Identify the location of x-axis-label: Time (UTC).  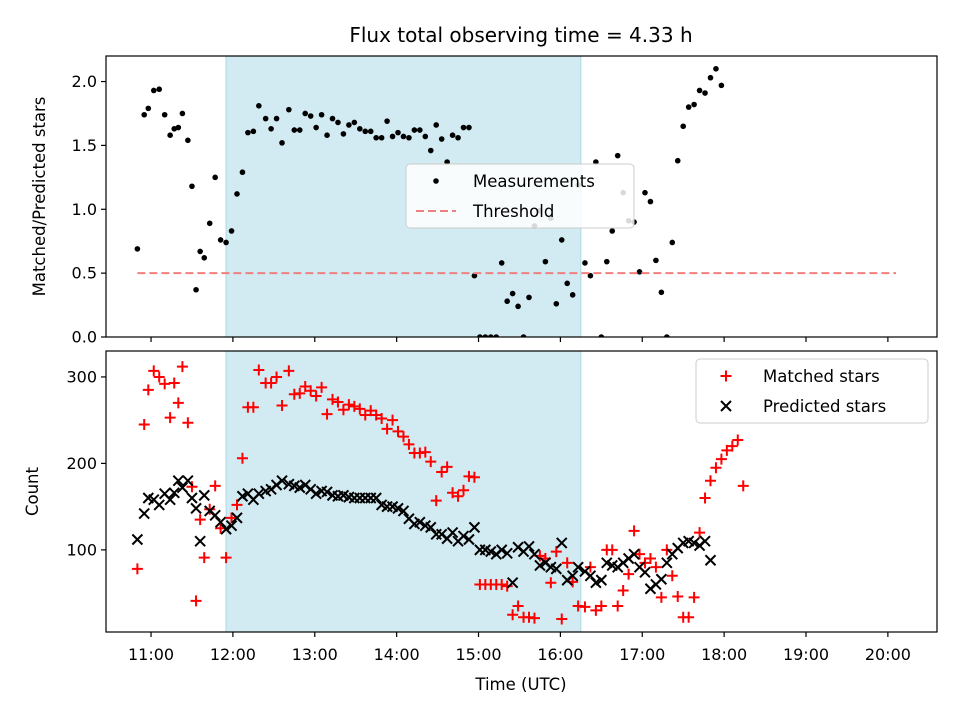
(520, 684).